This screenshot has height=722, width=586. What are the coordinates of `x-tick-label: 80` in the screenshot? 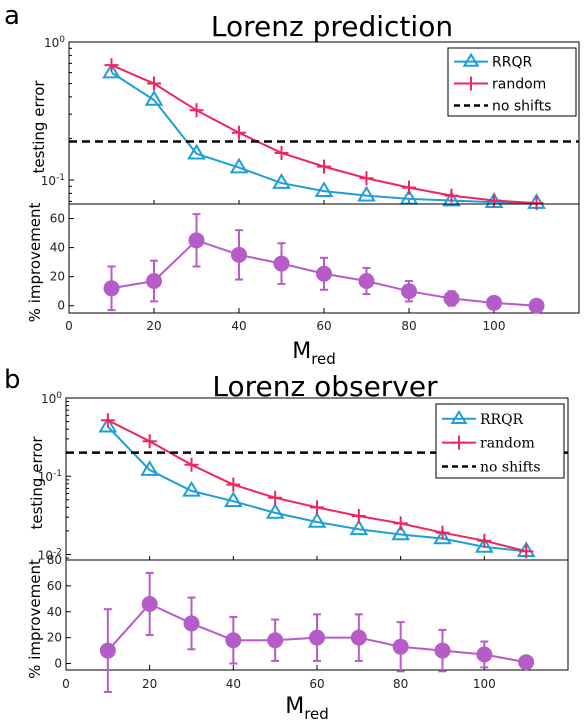 It's located at (400, 684).